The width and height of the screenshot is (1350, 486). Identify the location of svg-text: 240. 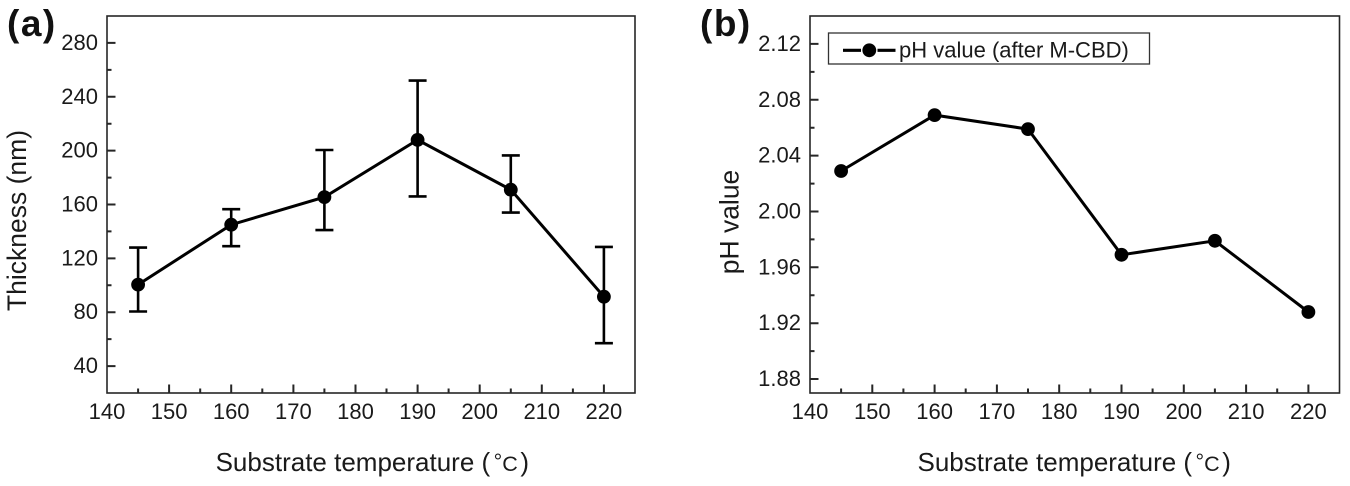
(79, 96).